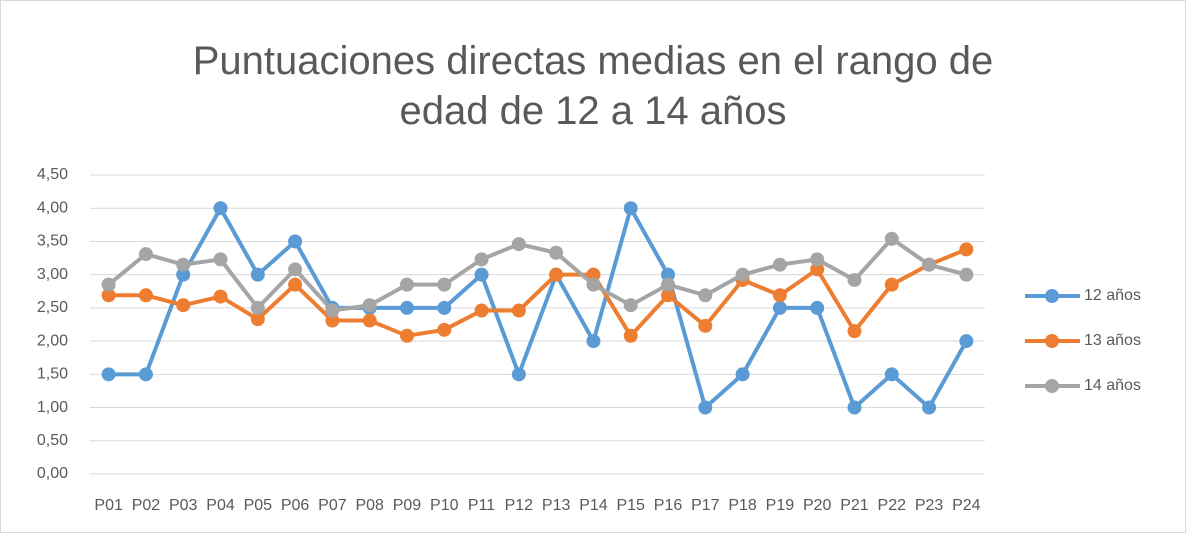  What do you see at coordinates (630, 505) in the screenshot?
I see `x-tick-label: P15` at bounding box center [630, 505].